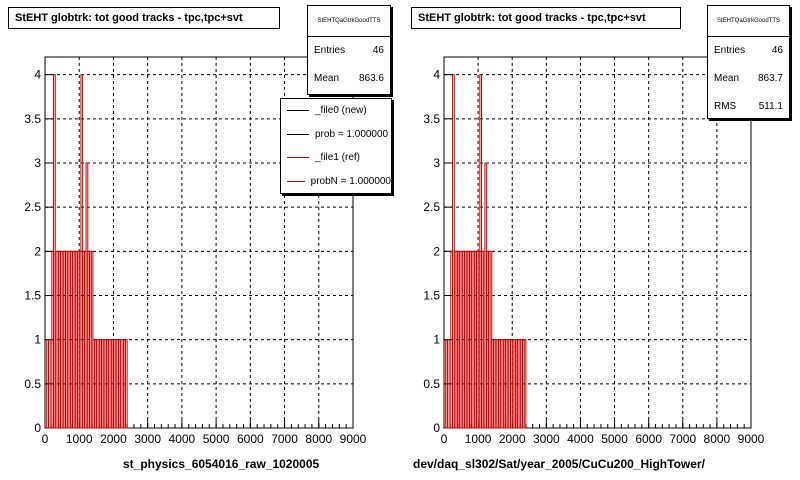  Describe the element at coordinates (725, 106) in the screenshot. I see `stats-label: RMS` at that location.